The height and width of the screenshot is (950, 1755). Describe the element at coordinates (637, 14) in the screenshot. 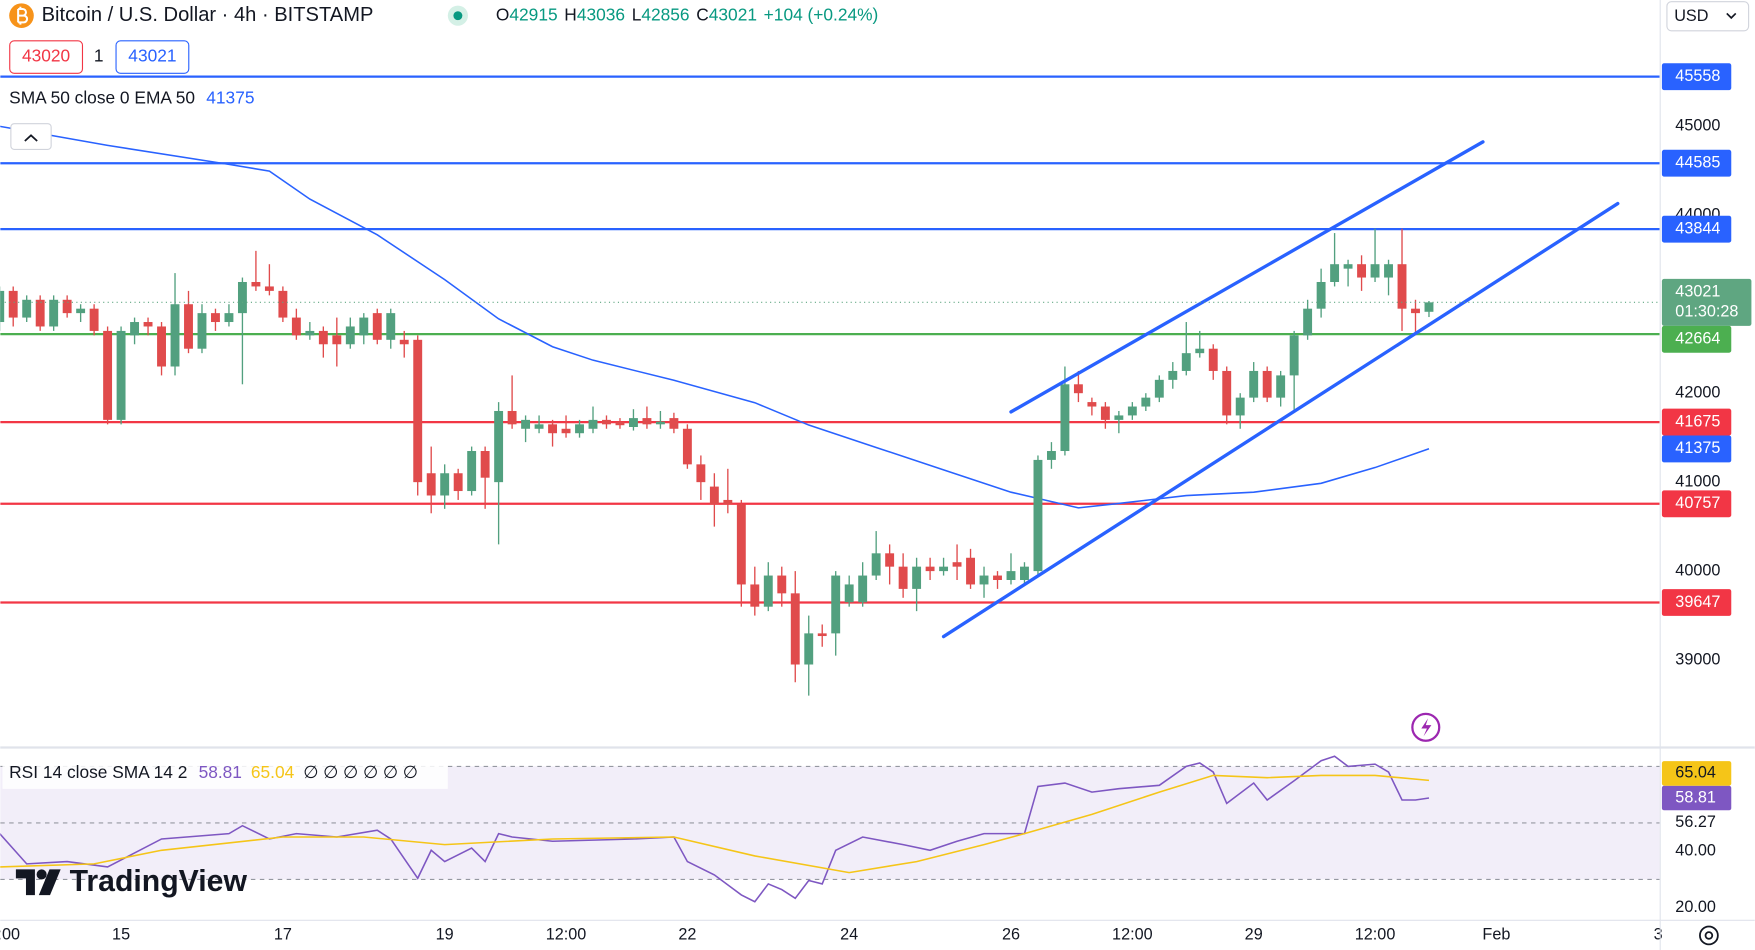

I see `ohlc-label: L` at that location.